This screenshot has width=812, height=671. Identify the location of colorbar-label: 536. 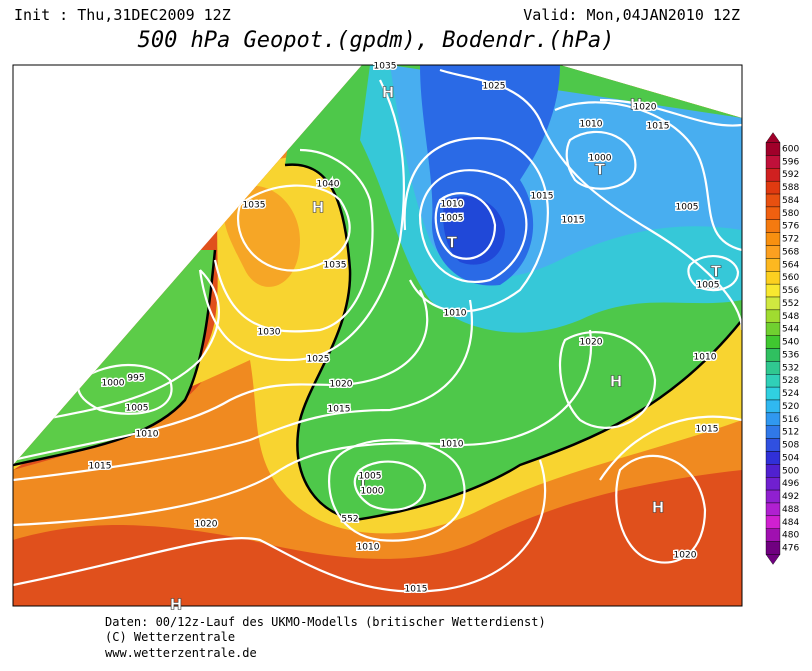
(790, 355).